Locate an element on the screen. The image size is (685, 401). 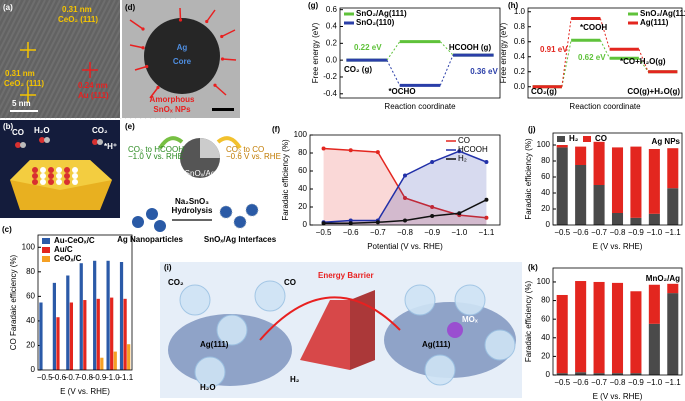
annotation: CeO₂ (111) is located at coordinates (24, 83).